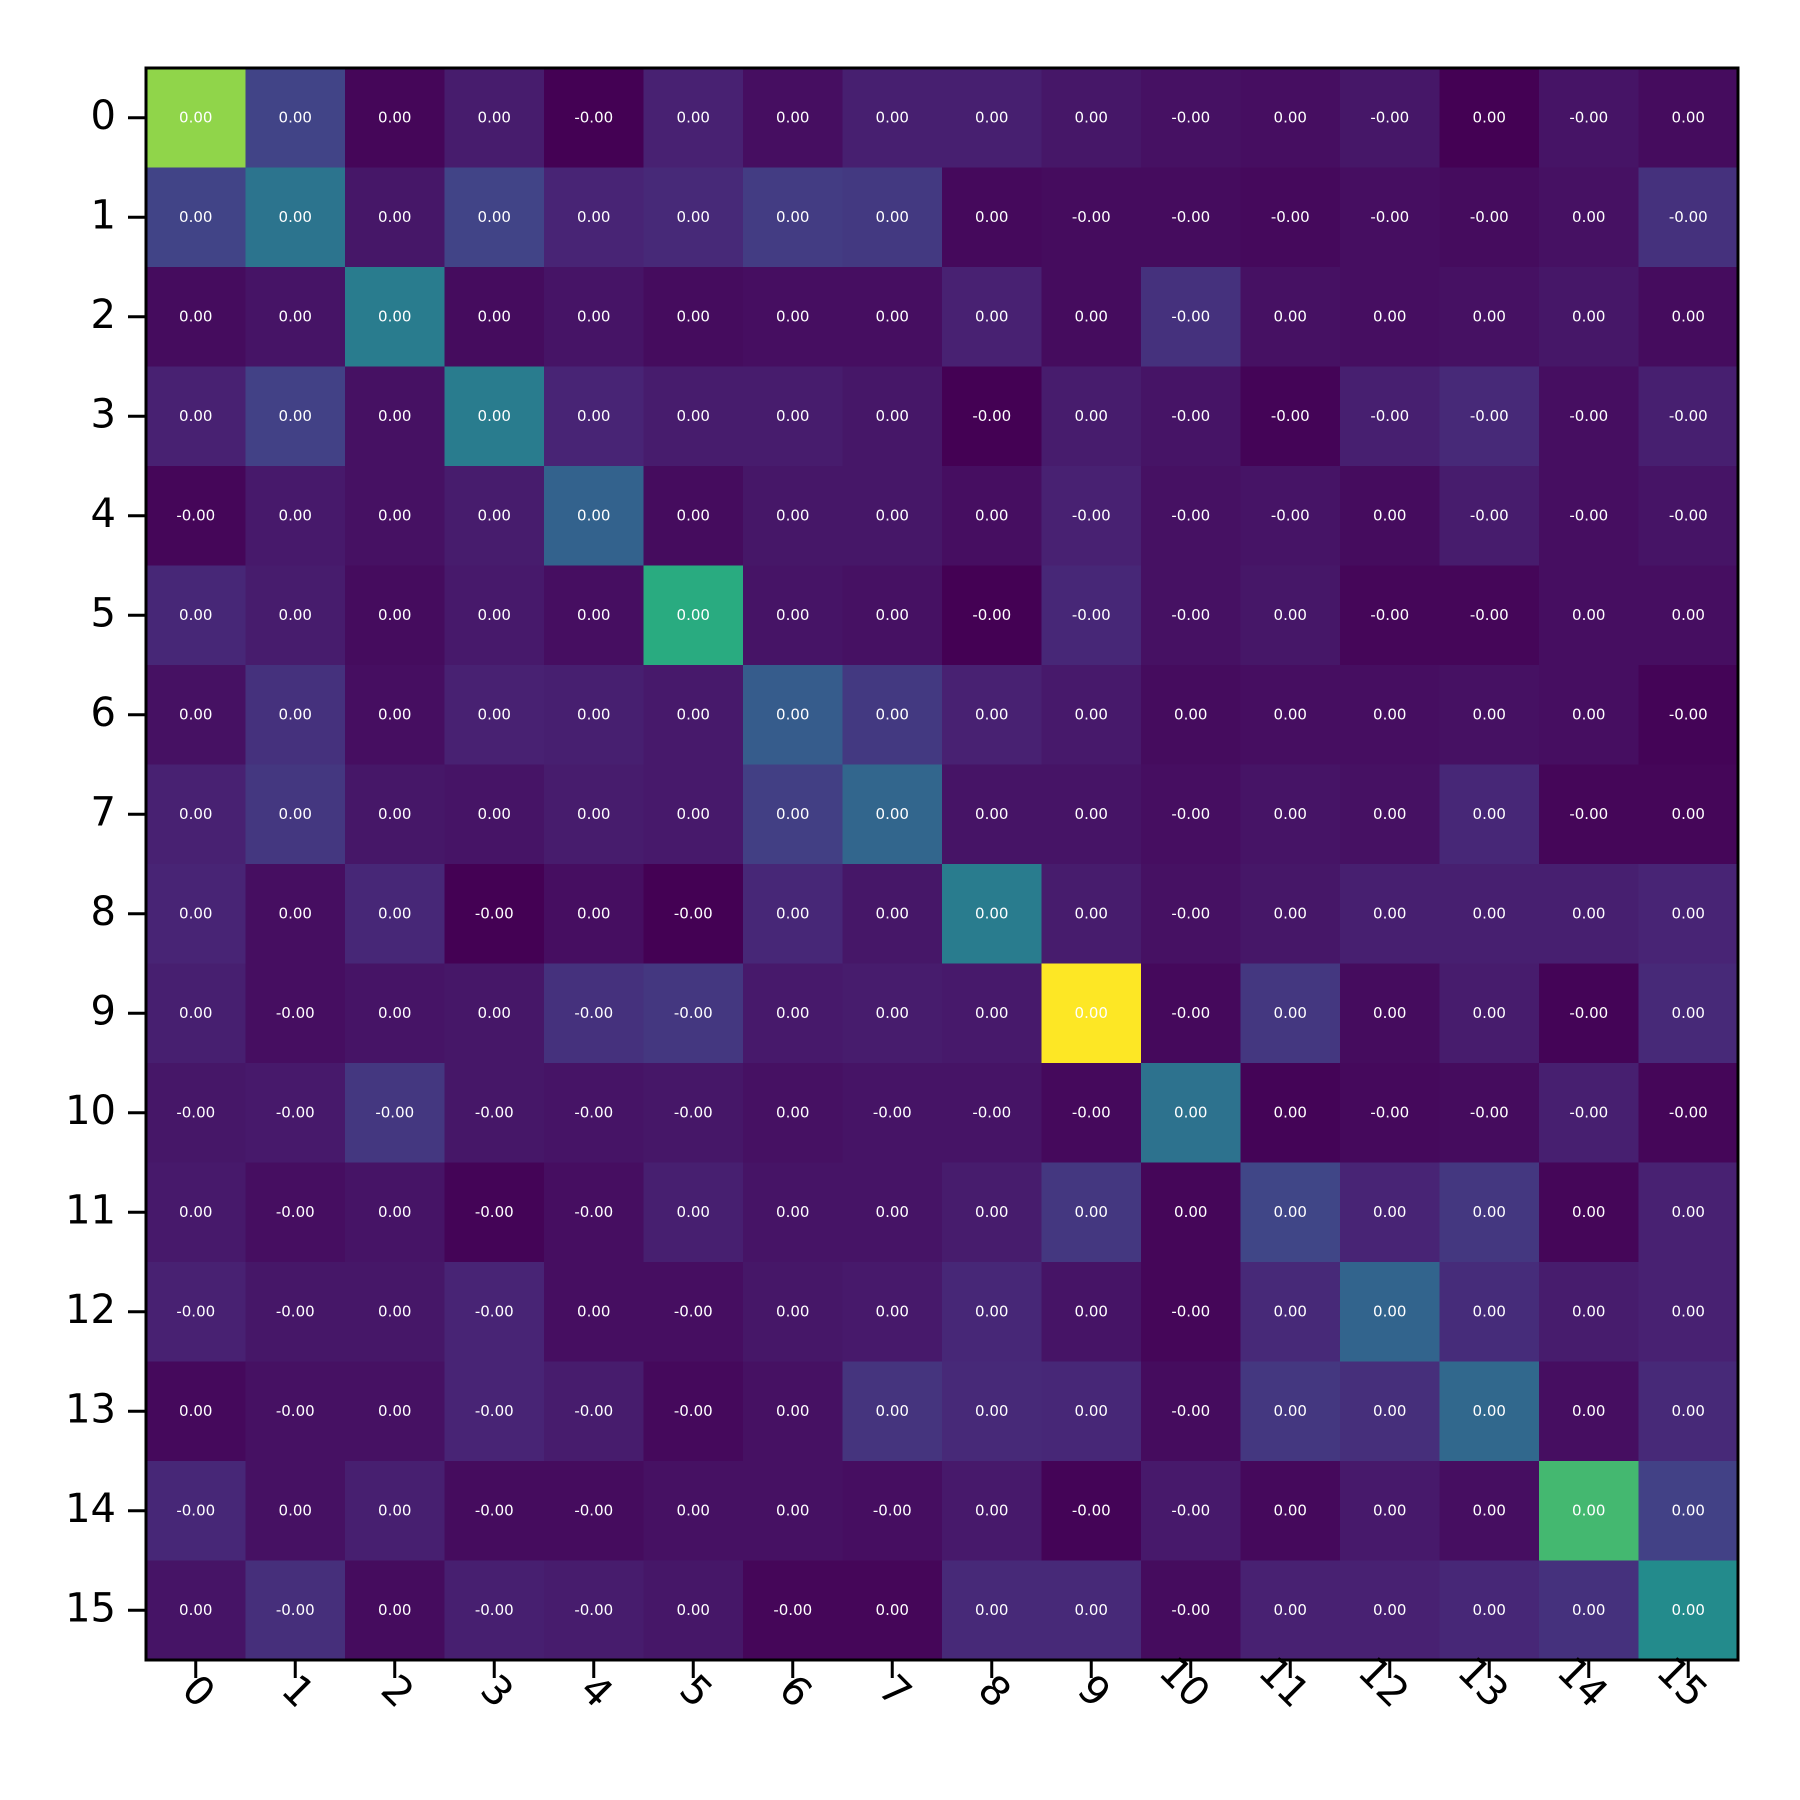 This screenshot has height=1800, width=1800. I want to click on y-tick-label: 11, so click(90, 1210).